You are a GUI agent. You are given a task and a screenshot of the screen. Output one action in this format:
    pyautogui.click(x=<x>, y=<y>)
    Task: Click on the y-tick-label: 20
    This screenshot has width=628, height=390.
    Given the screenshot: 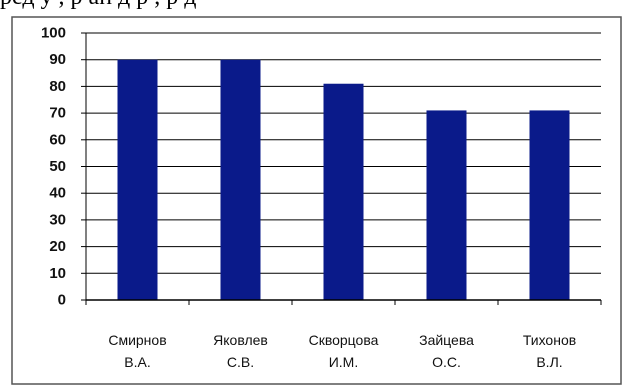 What is the action you would take?
    pyautogui.click(x=57, y=246)
    